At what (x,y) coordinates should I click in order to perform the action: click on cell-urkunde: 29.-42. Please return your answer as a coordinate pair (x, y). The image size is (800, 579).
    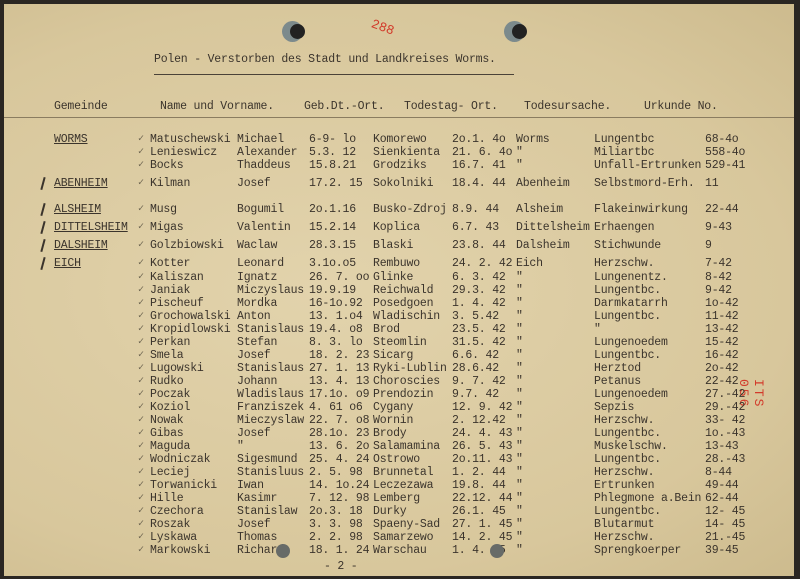
    Looking at the image, I should click on (725, 407).